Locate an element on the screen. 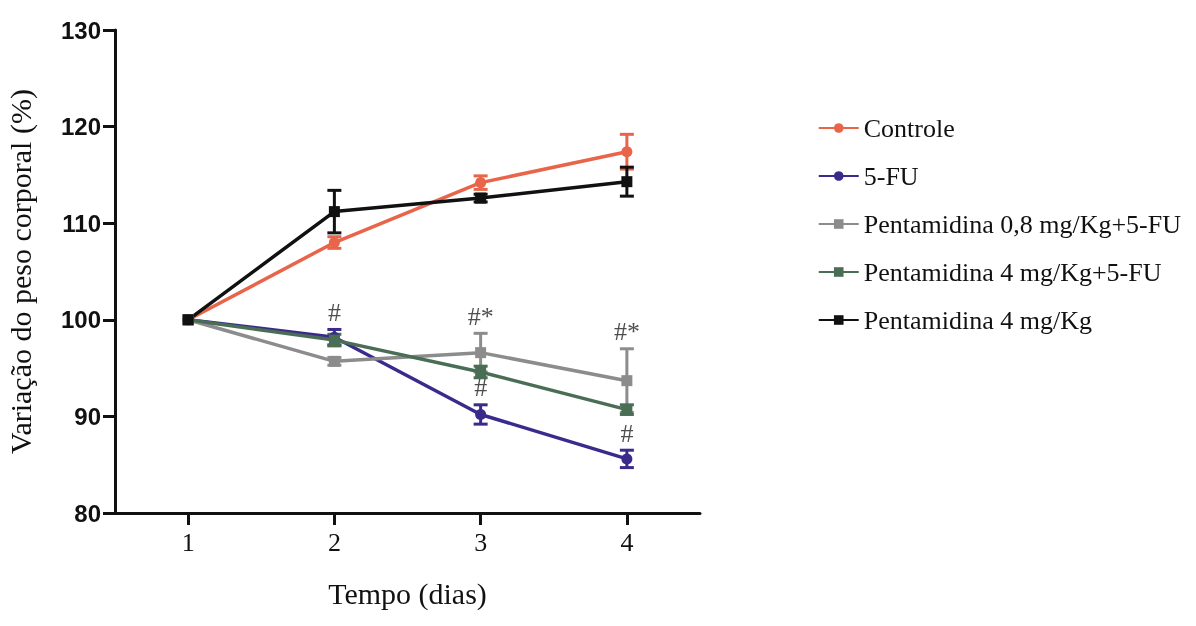  legend-label: Pentamidina 0,8 mg/Kg+5-FU is located at coordinates (1022, 224).